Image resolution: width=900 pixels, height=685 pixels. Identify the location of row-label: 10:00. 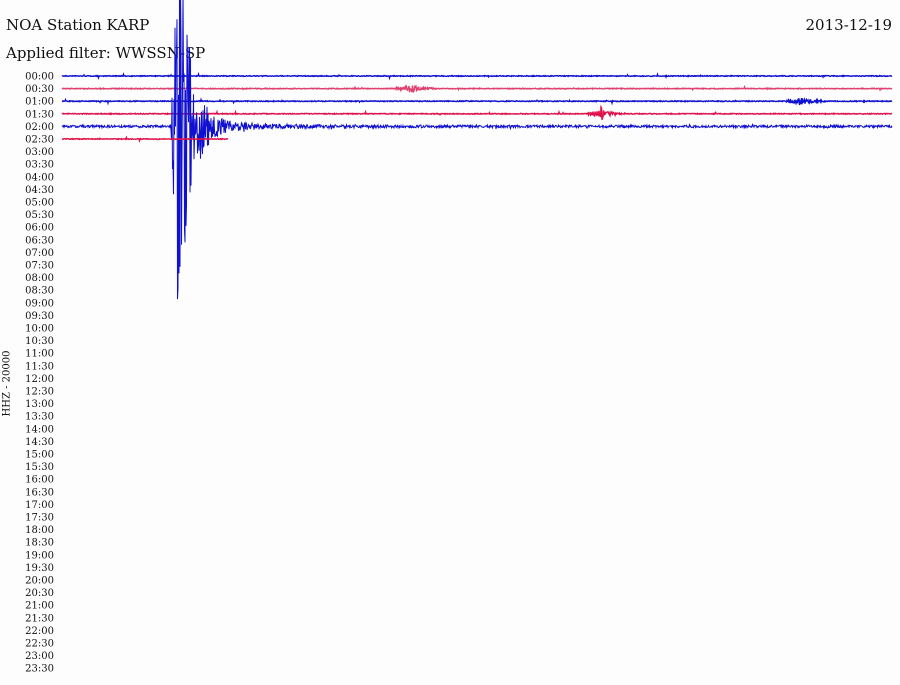
(39, 329).